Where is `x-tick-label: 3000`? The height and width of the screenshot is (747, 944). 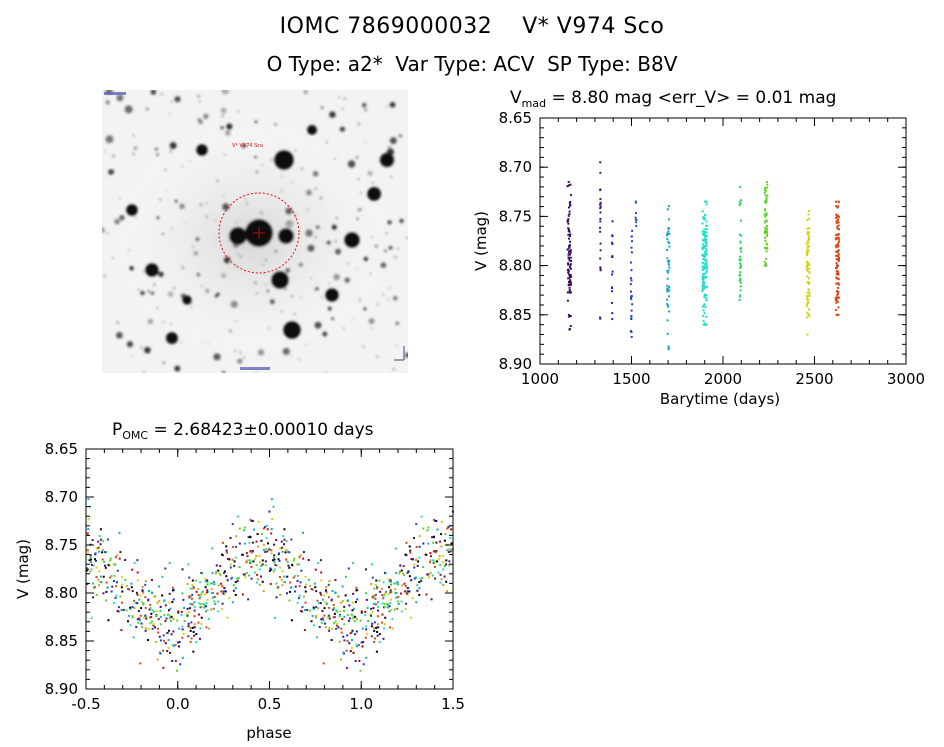
x-tick-label: 3000 is located at coordinates (906, 379).